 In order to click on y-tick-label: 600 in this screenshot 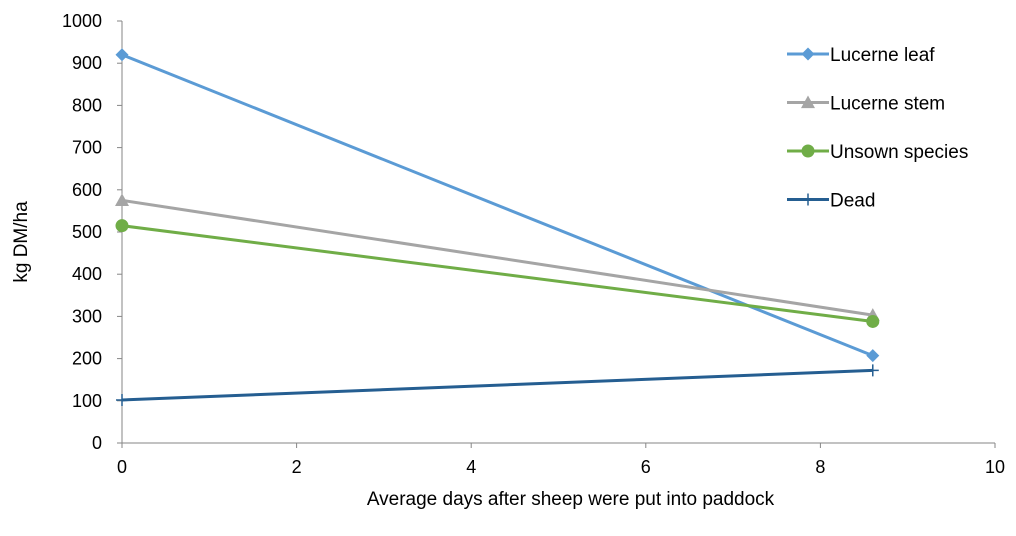, I will do `click(87, 190)`.